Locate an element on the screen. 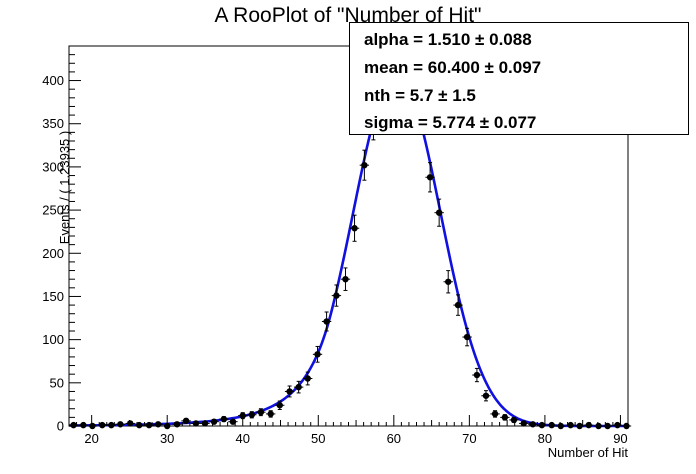 Image resolution: width=696 pixels, height=474 pixels. param-alpha: alpha = 1.510 ± 0.088 is located at coordinates (448, 39).